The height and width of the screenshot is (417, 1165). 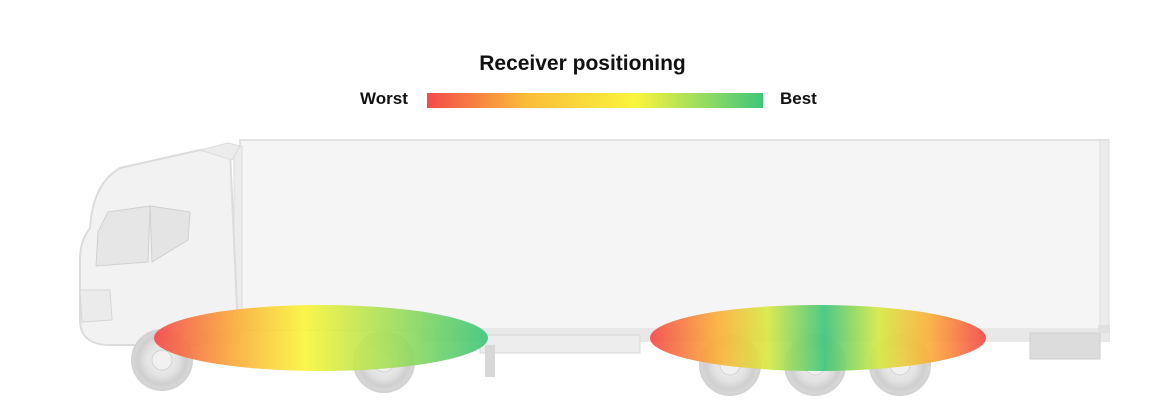 What do you see at coordinates (123, 236) in the screenshot?
I see `cab-windshield` at bounding box center [123, 236].